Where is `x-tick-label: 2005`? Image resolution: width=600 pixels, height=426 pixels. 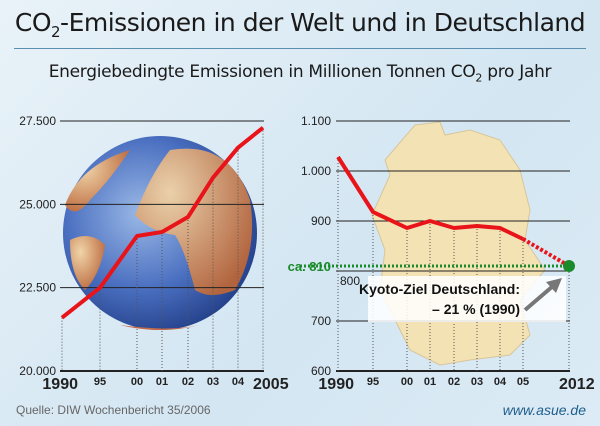 x-tick-label: 2005 is located at coordinates (271, 384).